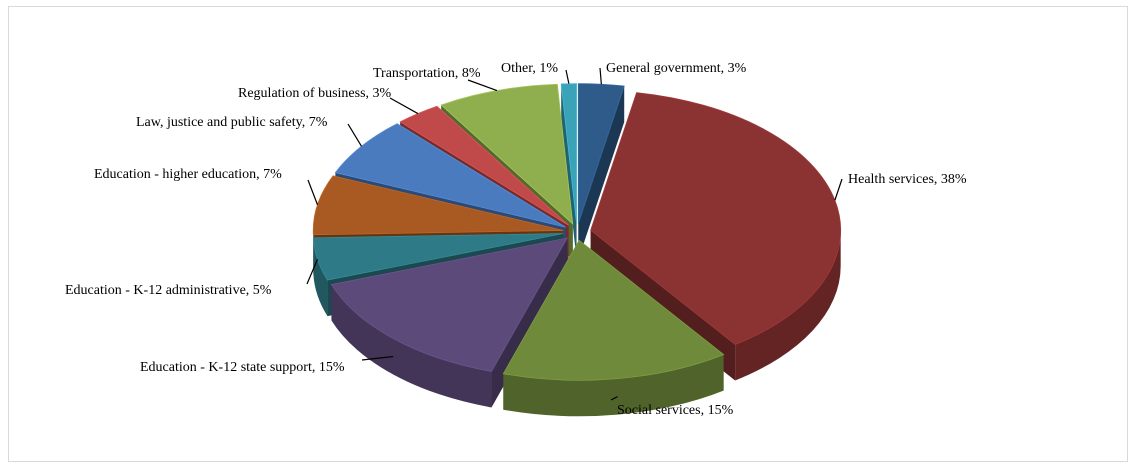 The width and height of the screenshot is (1137, 468). I want to click on slice-label: Social services, 15%, so click(675, 410).